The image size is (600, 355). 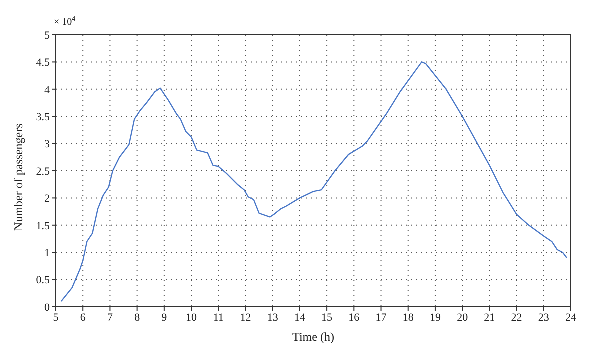 What do you see at coordinates (490, 318) in the screenshot?
I see `x-tick-label: 21` at bounding box center [490, 318].